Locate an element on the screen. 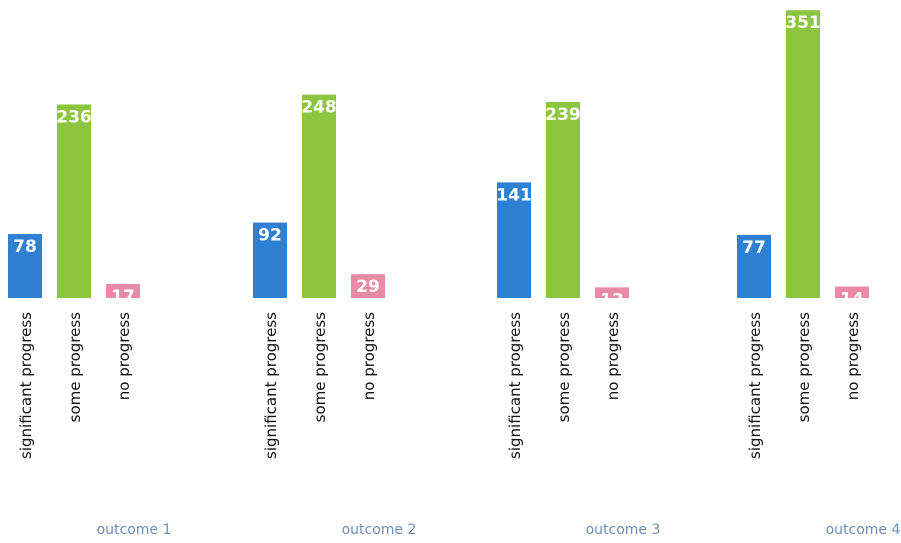  data-label: 17 is located at coordinates (123, 297).